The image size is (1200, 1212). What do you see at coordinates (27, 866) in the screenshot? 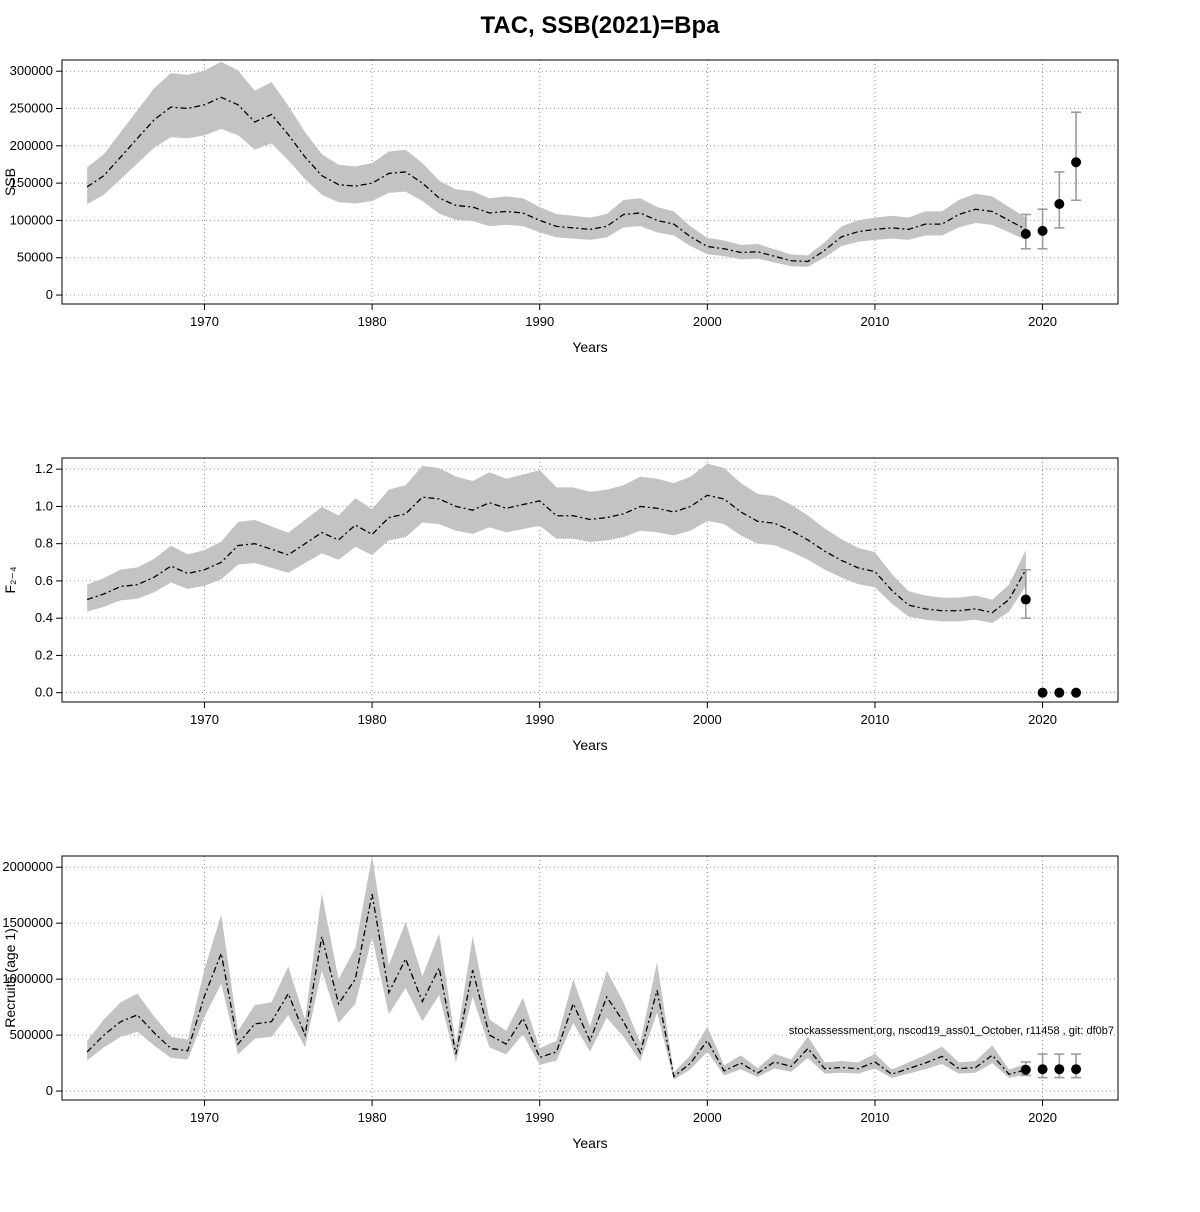
I see `svg-text: 2000000` at bounding box center [27, 866].